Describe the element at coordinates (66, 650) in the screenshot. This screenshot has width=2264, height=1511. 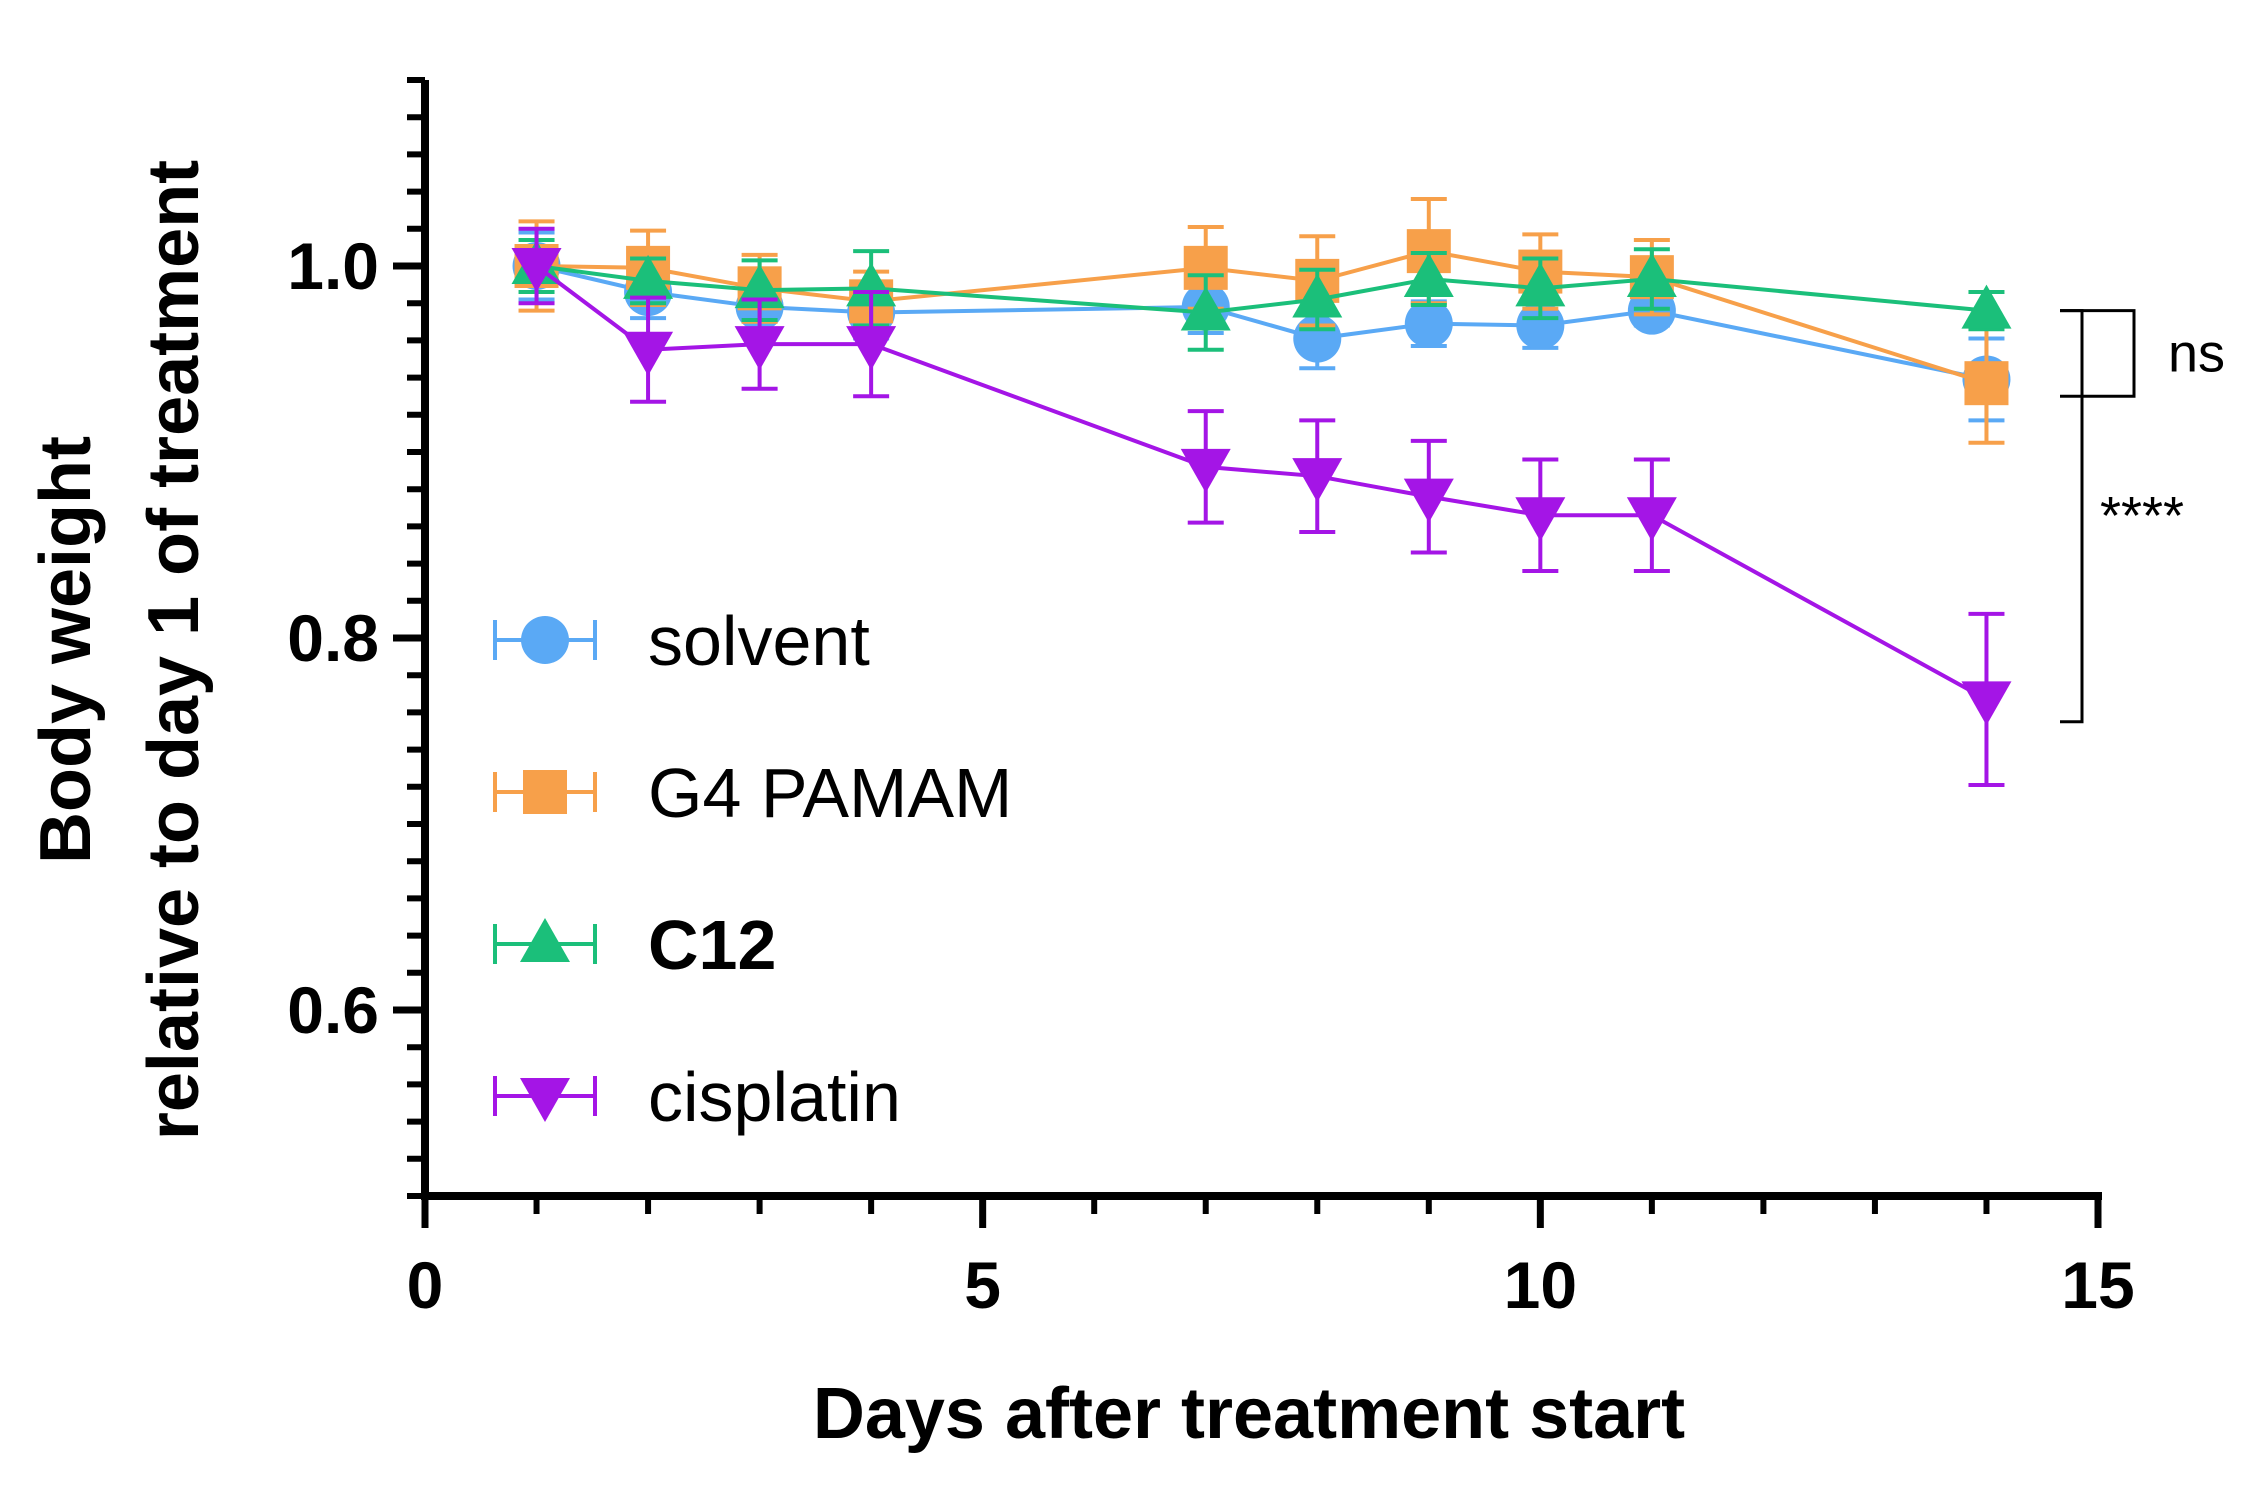
I see `y-axis-title-line1: Body weight` at that location.